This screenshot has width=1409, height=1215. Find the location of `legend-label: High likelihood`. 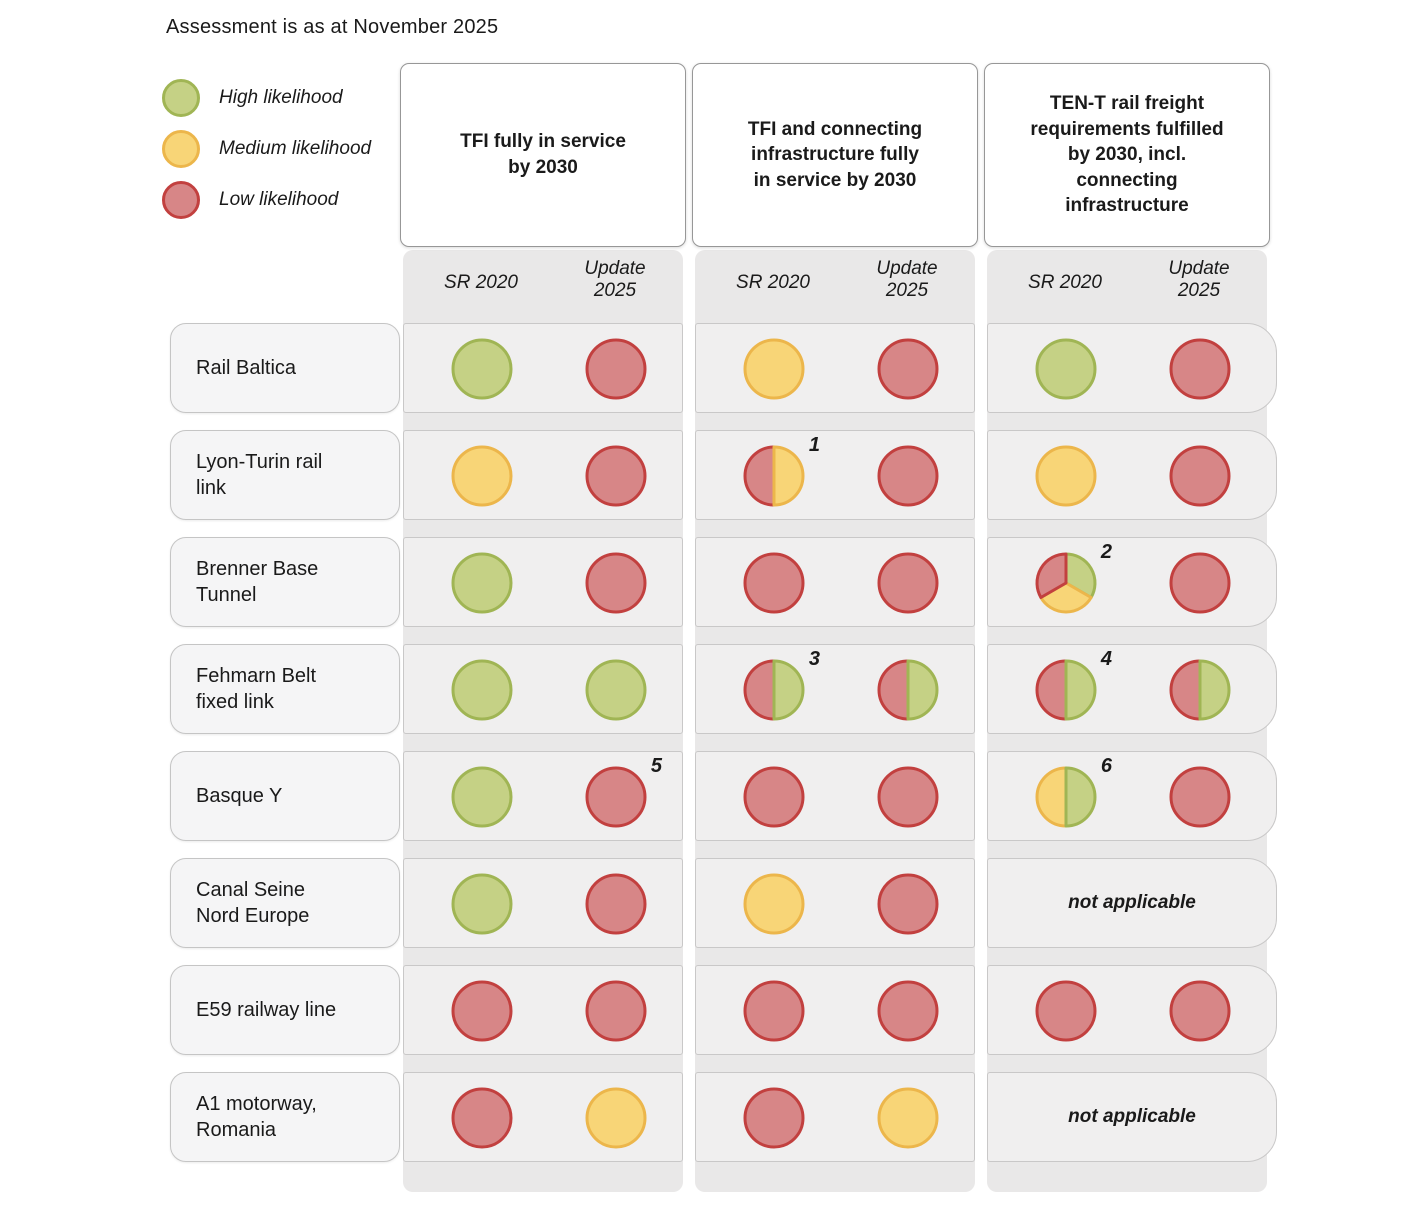

legend-label: High likelihood is located at coordinates (281, 97).